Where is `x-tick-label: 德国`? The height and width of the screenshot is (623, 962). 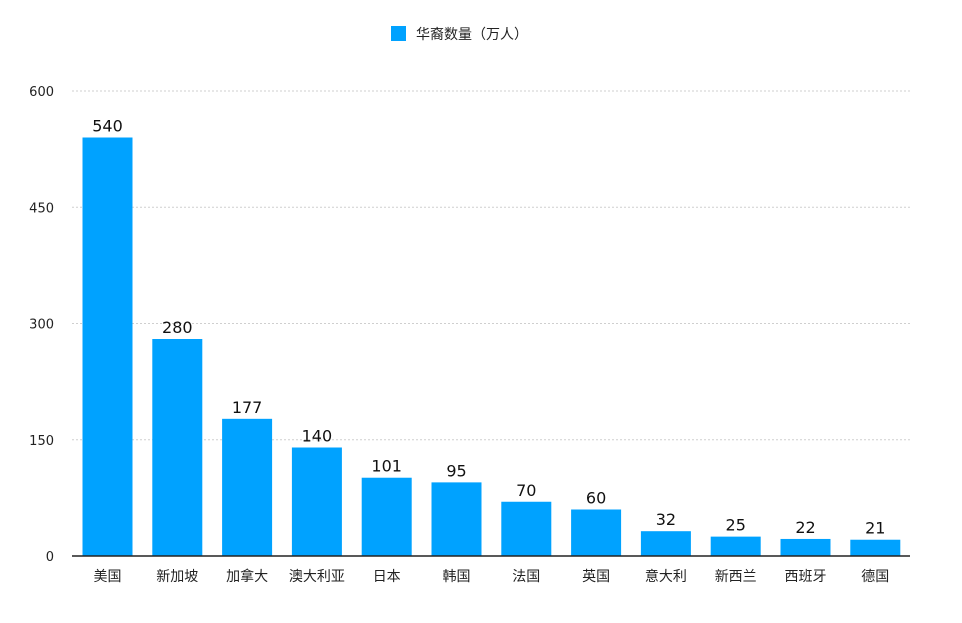
x-tick-label: 德国 is located at coordinates (875, 577).